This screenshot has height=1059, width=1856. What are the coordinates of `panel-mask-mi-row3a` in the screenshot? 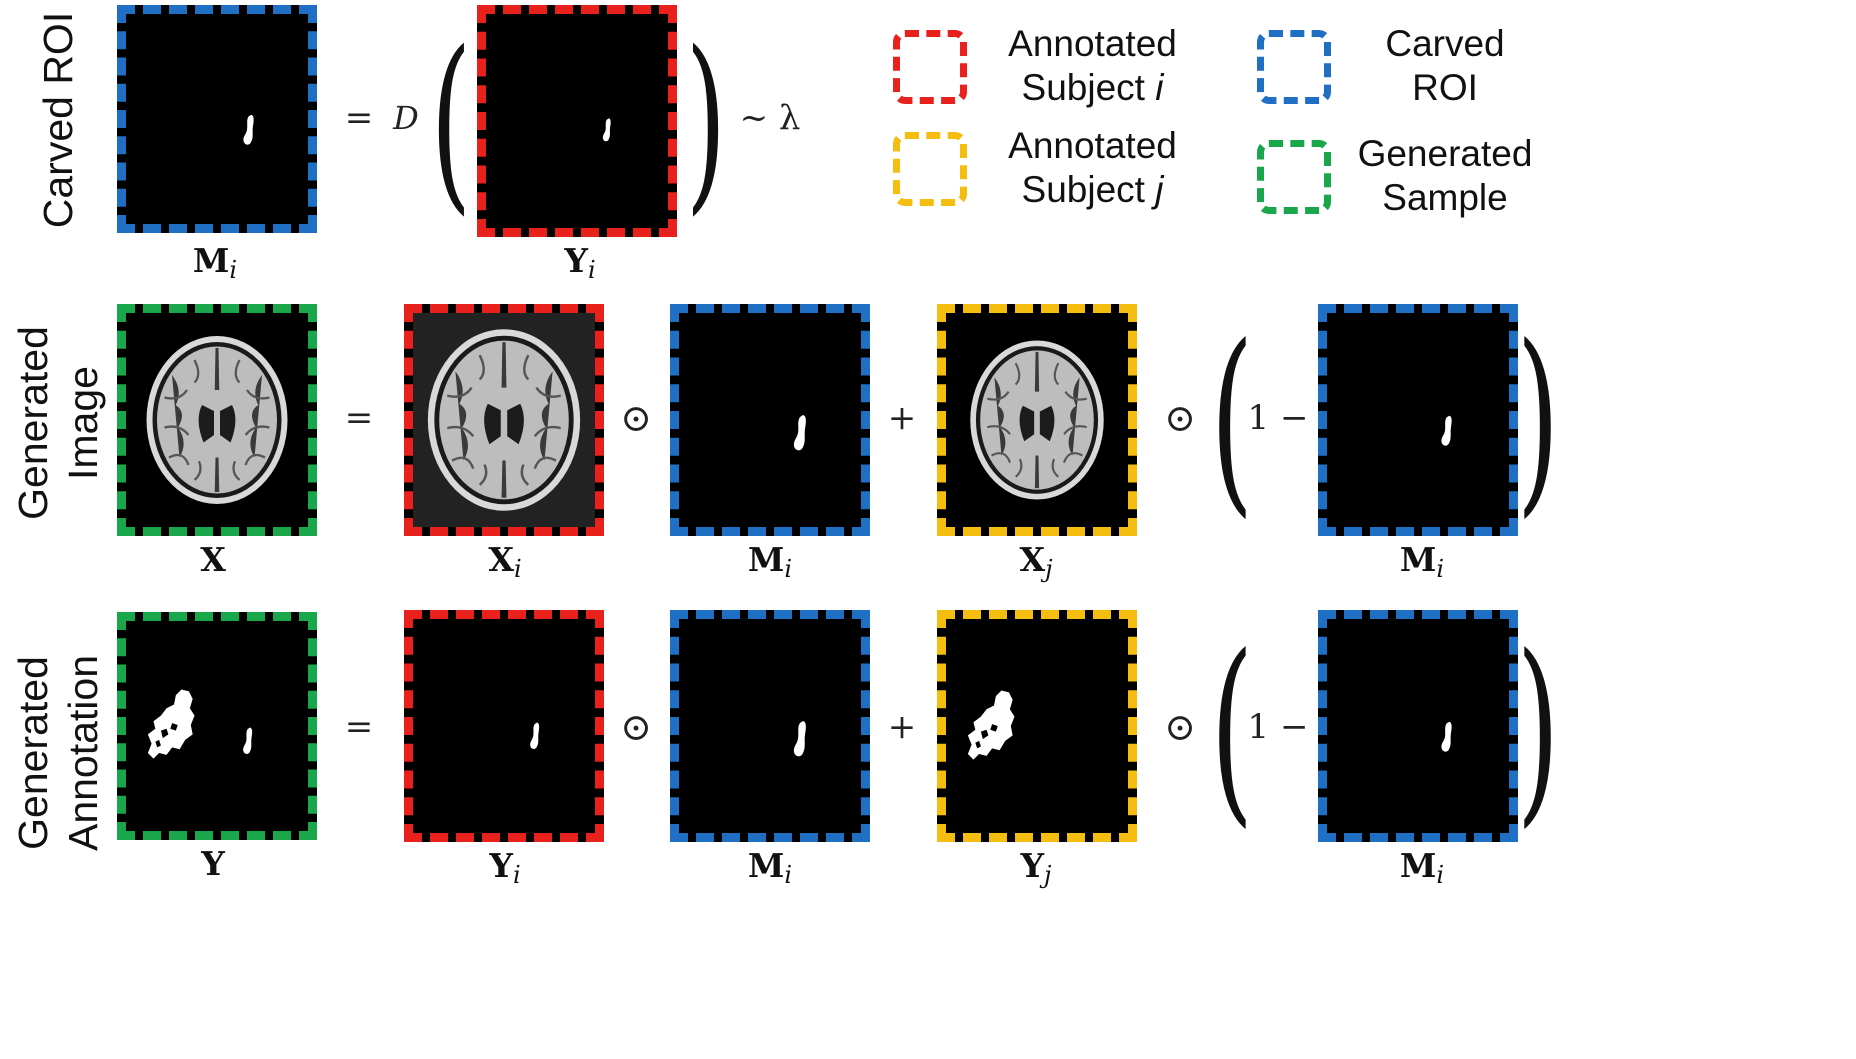 It's located at (770, 726).